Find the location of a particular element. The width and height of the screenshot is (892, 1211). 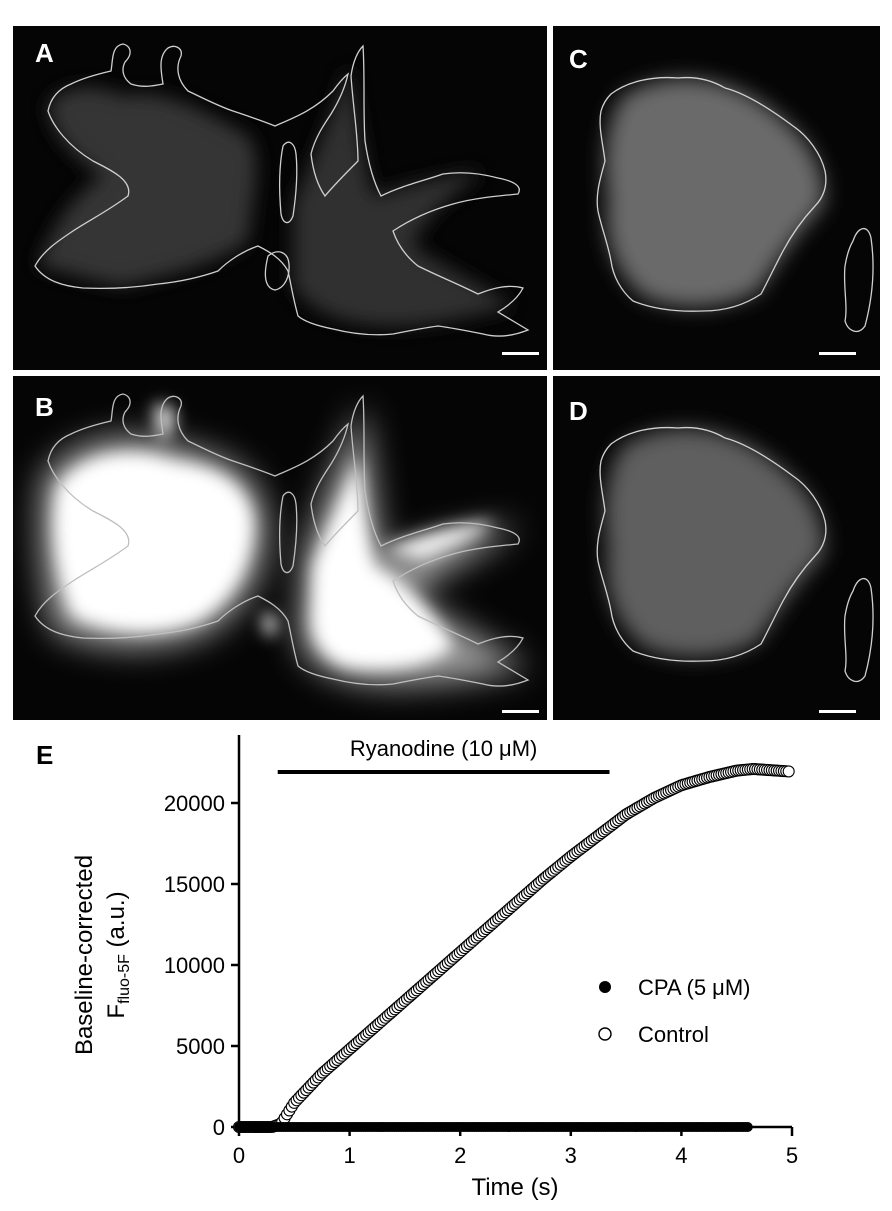

y-axis-label-symbol: F is located at coordinates (116, 1011).